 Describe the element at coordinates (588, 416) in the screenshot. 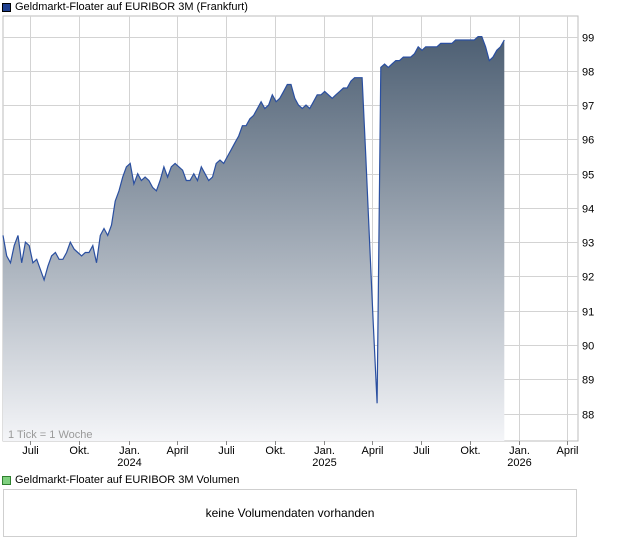

I see `y-tick-label: 88` at that location.